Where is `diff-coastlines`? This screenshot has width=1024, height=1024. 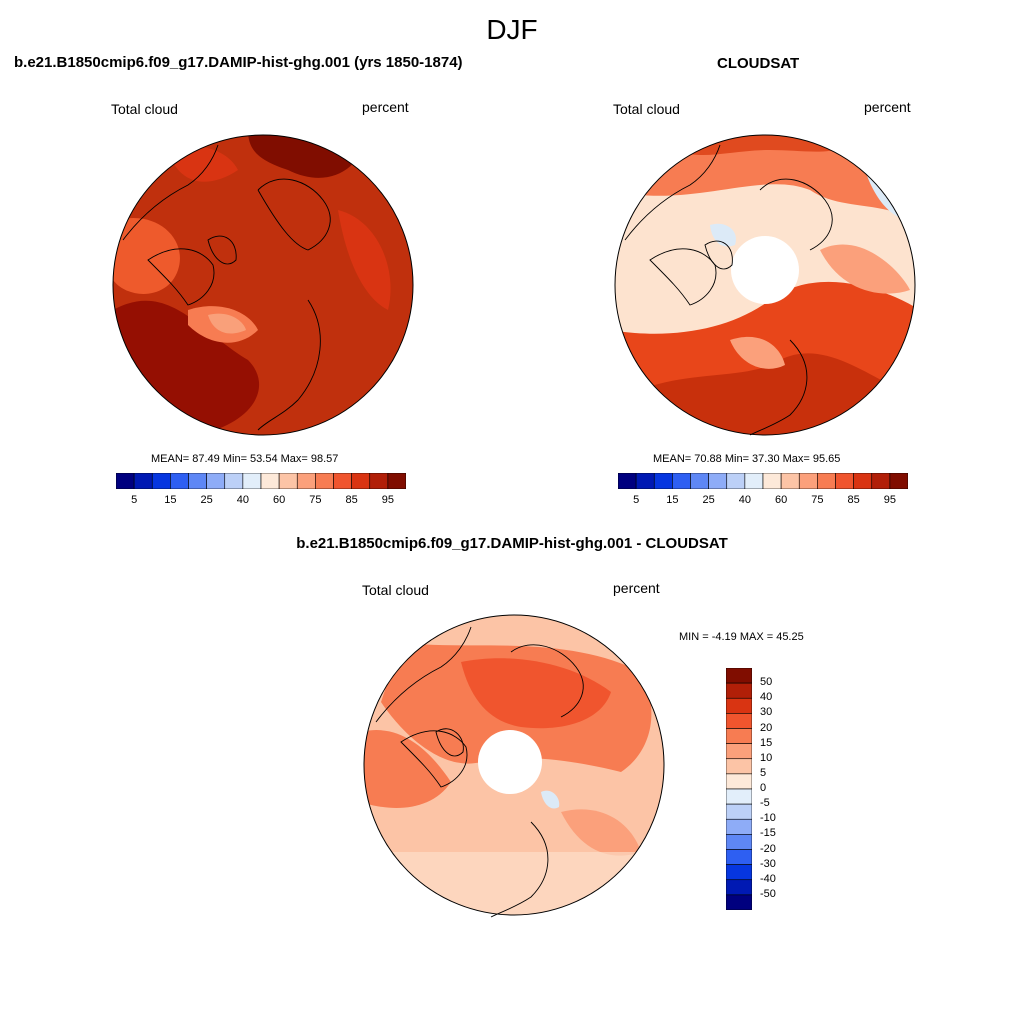 diff-coastlines is located at coordinates (479, 772).